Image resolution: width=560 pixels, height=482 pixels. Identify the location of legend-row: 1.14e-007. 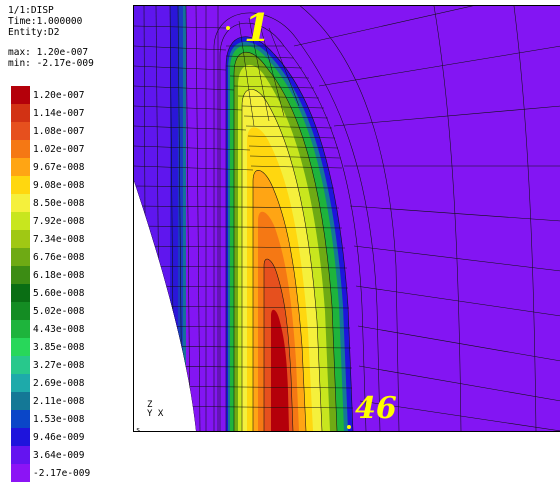
(50, 113).